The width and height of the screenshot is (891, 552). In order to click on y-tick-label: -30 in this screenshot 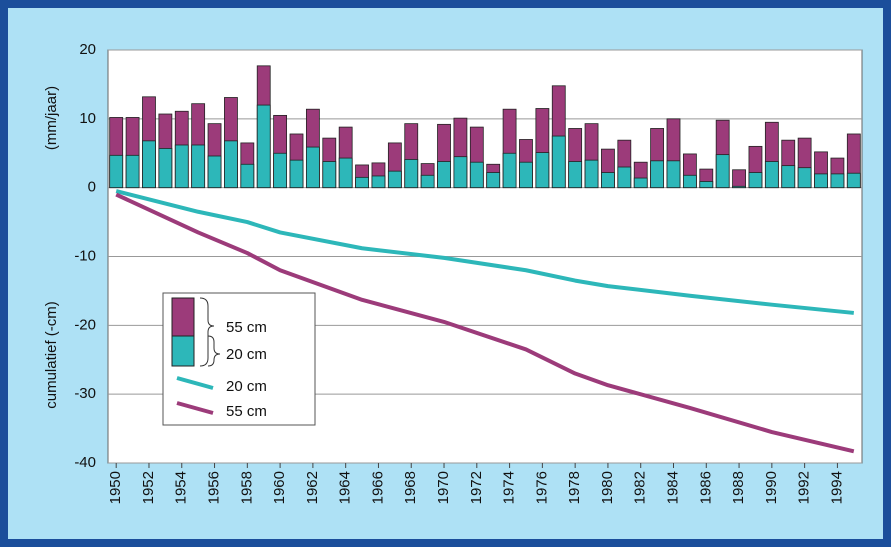, I will do `click(85, 393)`.